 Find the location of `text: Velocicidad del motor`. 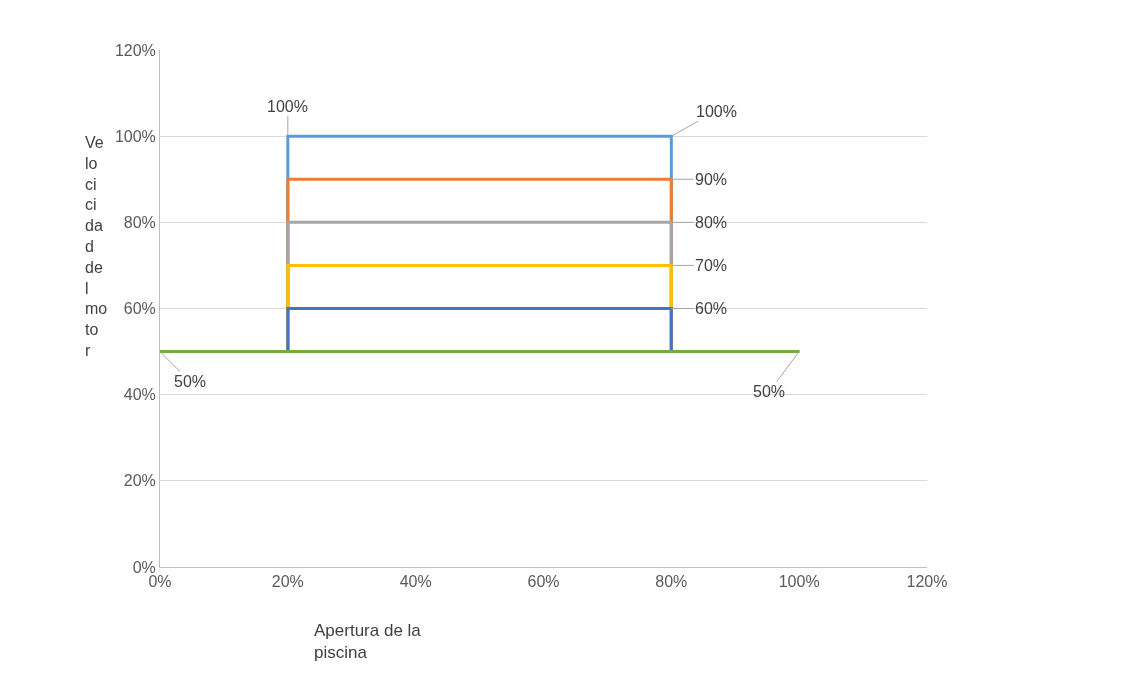

text: Velocicidad del motor is located at coordinates (96, 246).